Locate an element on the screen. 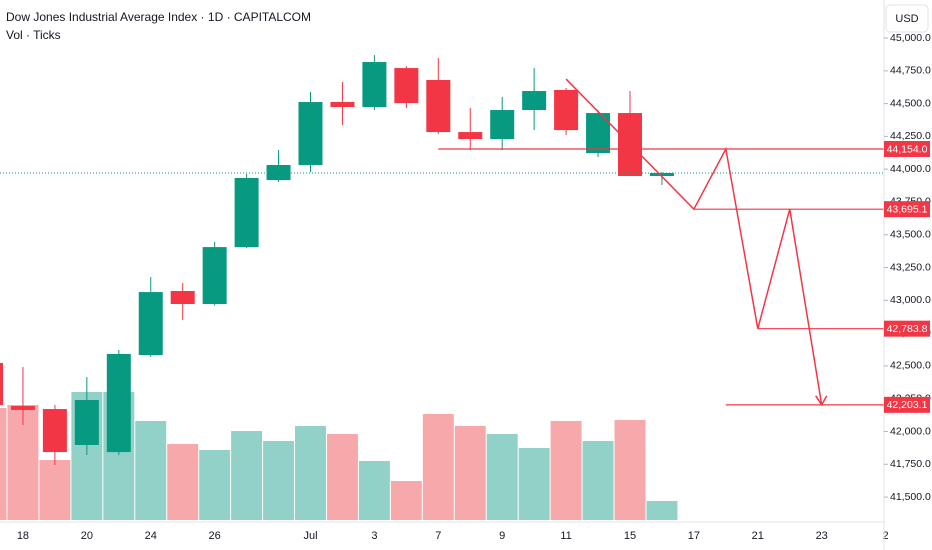 The image size is (932, 550). x-tick-label: 9 is located at coordinates (502, 536).